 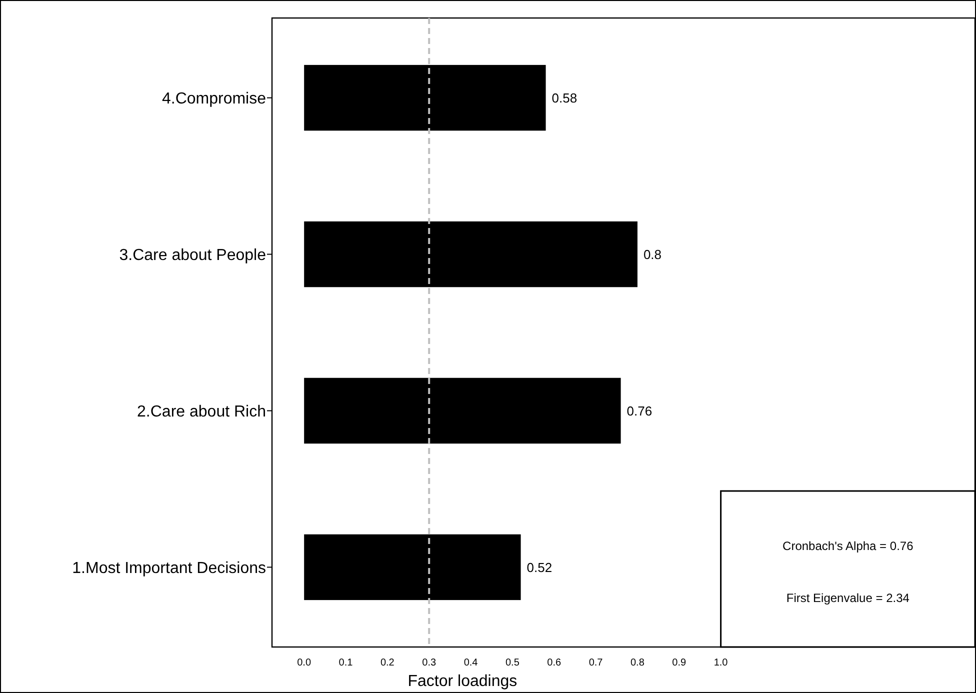 I want to click on x-tick-label: 0.6, so click(x=554, y=663).